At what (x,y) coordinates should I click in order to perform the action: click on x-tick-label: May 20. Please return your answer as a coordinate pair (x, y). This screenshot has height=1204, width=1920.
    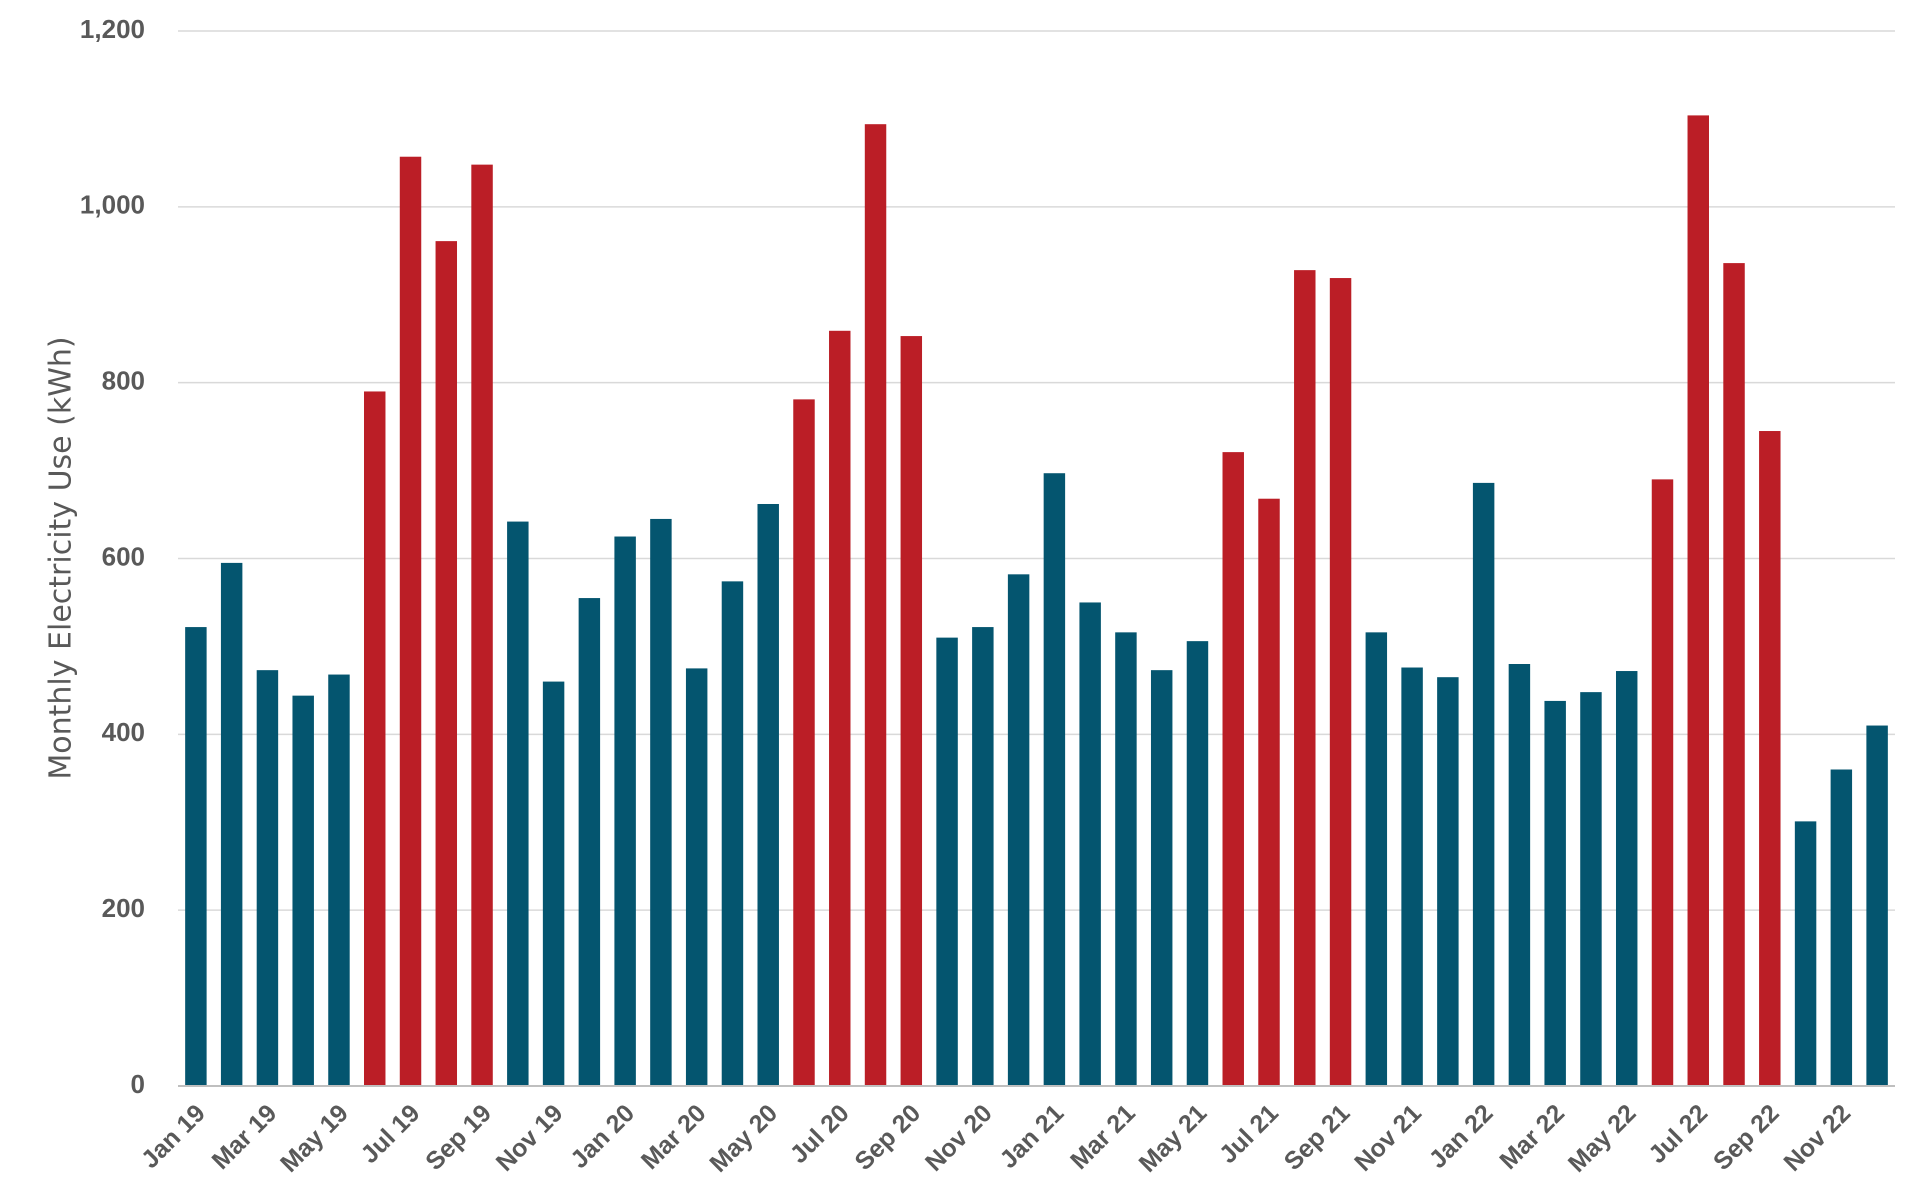
    Looking at the image, I should click on (743, 1138).